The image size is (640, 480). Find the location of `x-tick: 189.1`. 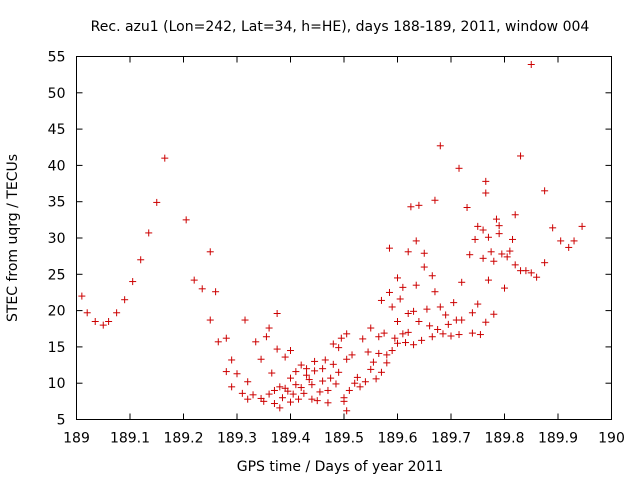

x-tick: 189.1 is located at coordinates (130, 251).